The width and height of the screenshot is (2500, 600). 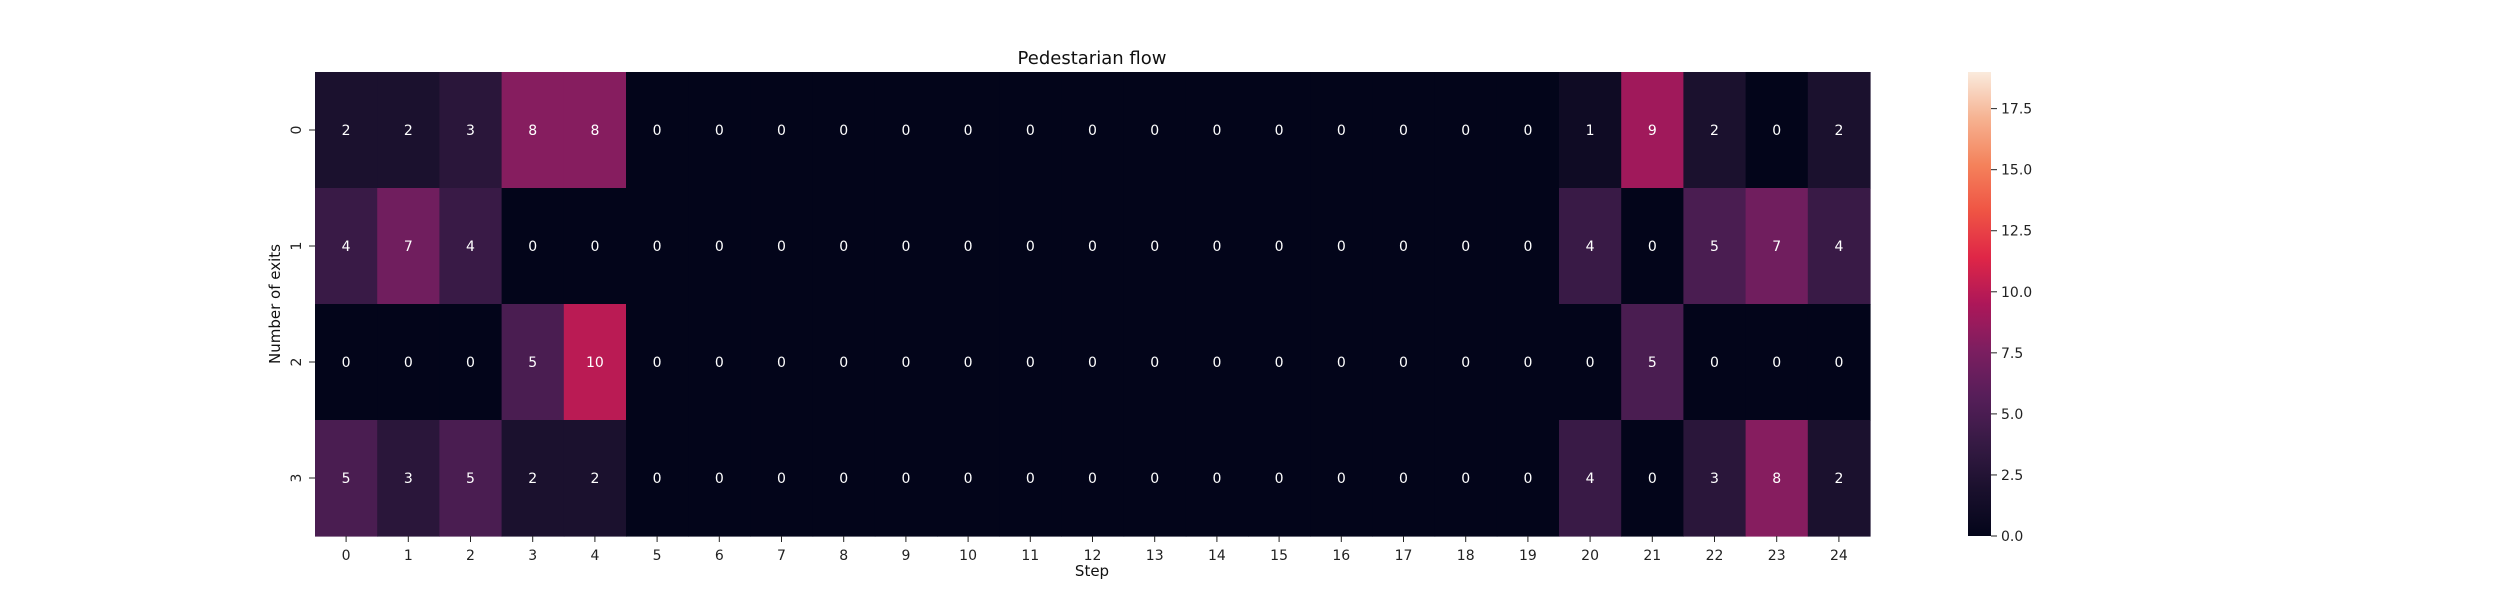 What do you see at coordinates (1466, 556) in the screenshot?
I see `x-tick-label: 18` at bounding box center [1466, 556].